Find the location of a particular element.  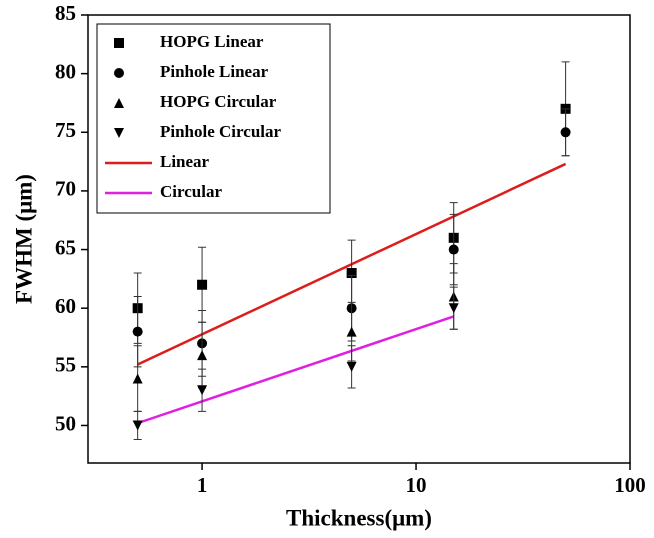

legend-label: Linear is located at coordinates (185, 161).